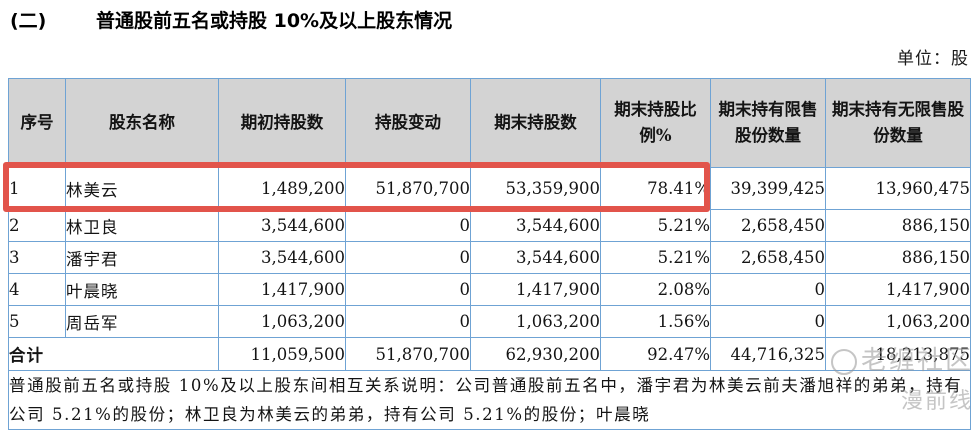  What do you see at coordinates (142, 289) in the screenshot?
I see `cell-shareholder-name: 叶晨晓` at bounding box center [142, 289].